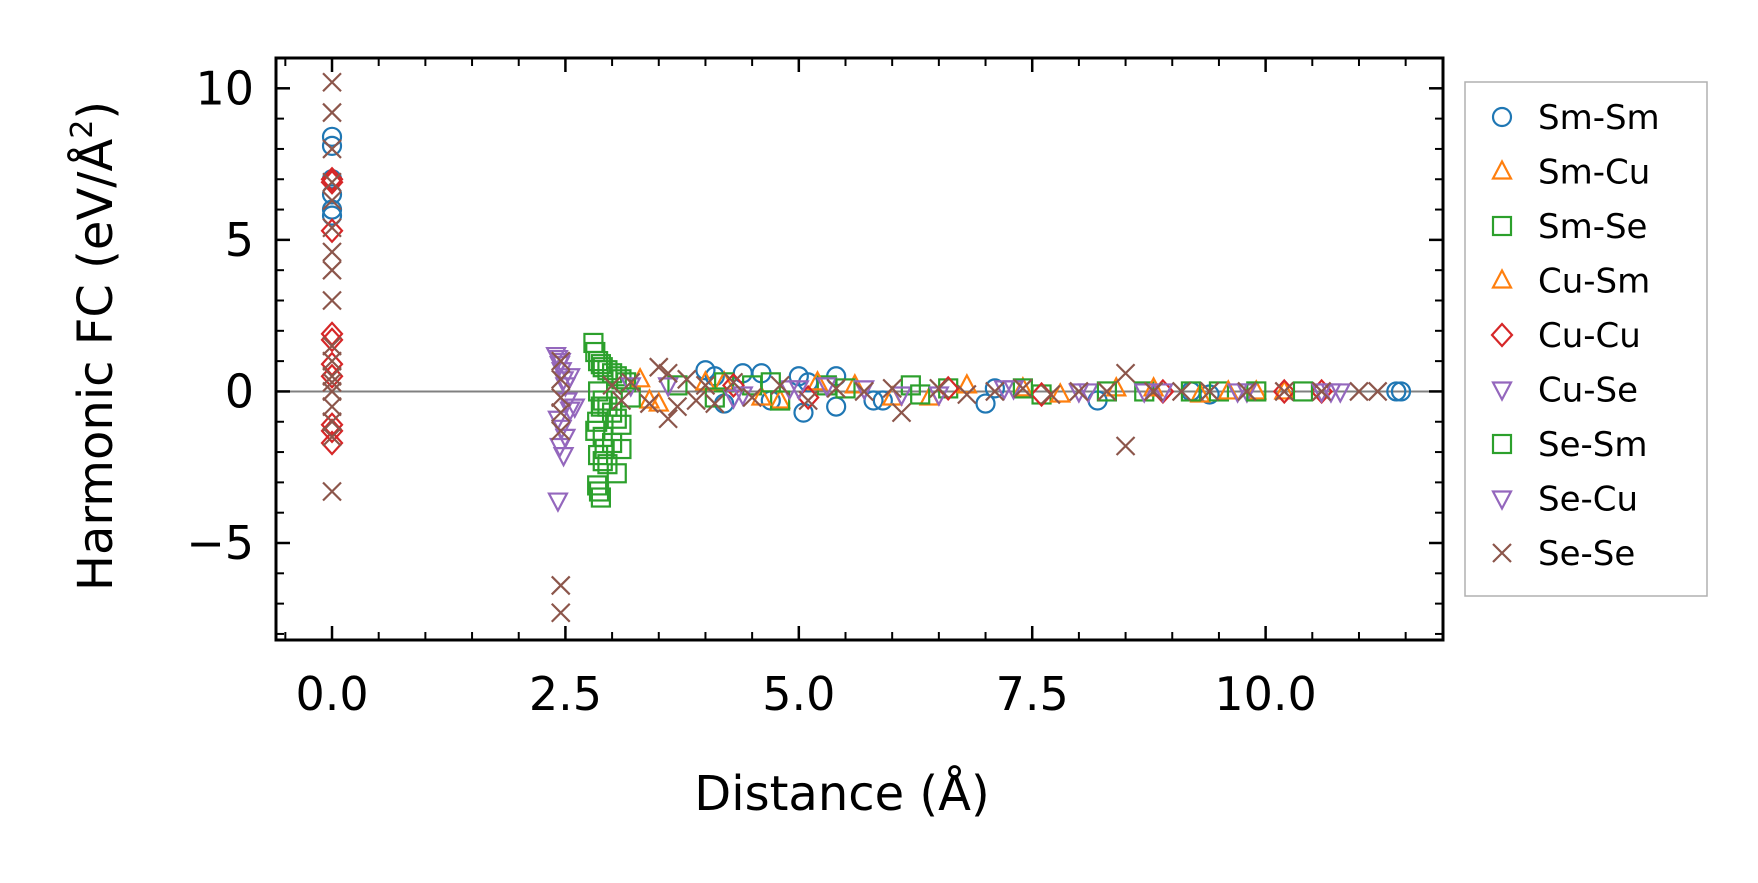 The image size is (1758, 883). What do you see at coordinates (950, 386) in the screenshot?
I see `series-se-cu` at bounding box center [950, 386].